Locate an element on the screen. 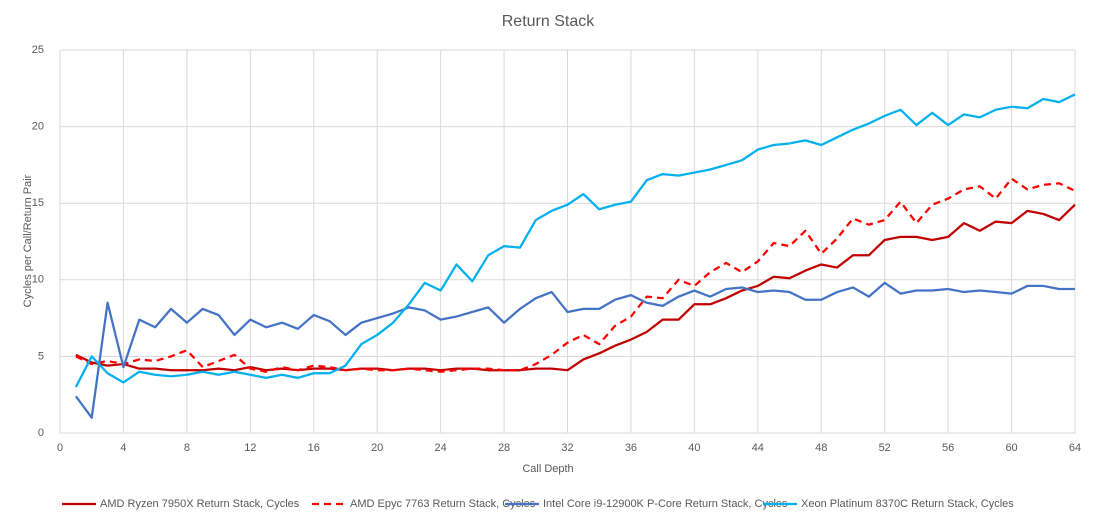  y-tick-label: 20 is located at coordinates (38, 127).